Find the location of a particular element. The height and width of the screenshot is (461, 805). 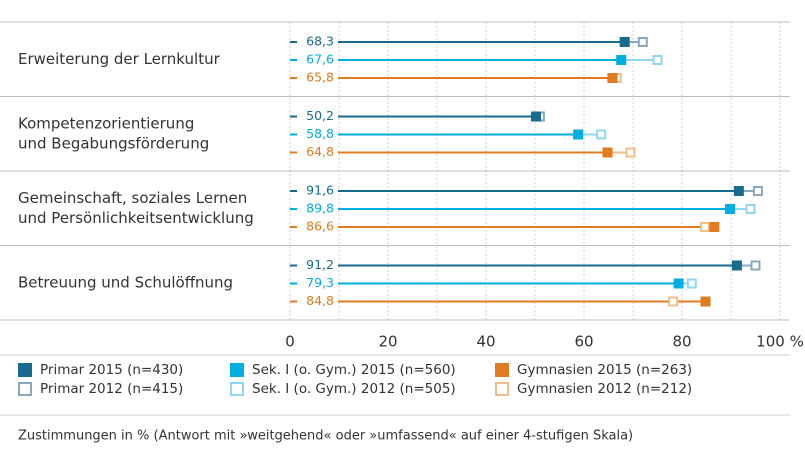

value-label: 79,3 is located at coordinates (320, 282).